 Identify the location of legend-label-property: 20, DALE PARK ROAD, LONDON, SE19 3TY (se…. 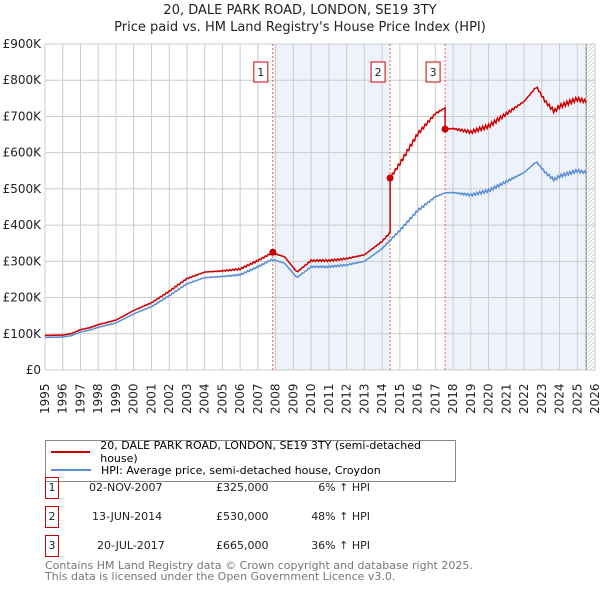
(260, 452).